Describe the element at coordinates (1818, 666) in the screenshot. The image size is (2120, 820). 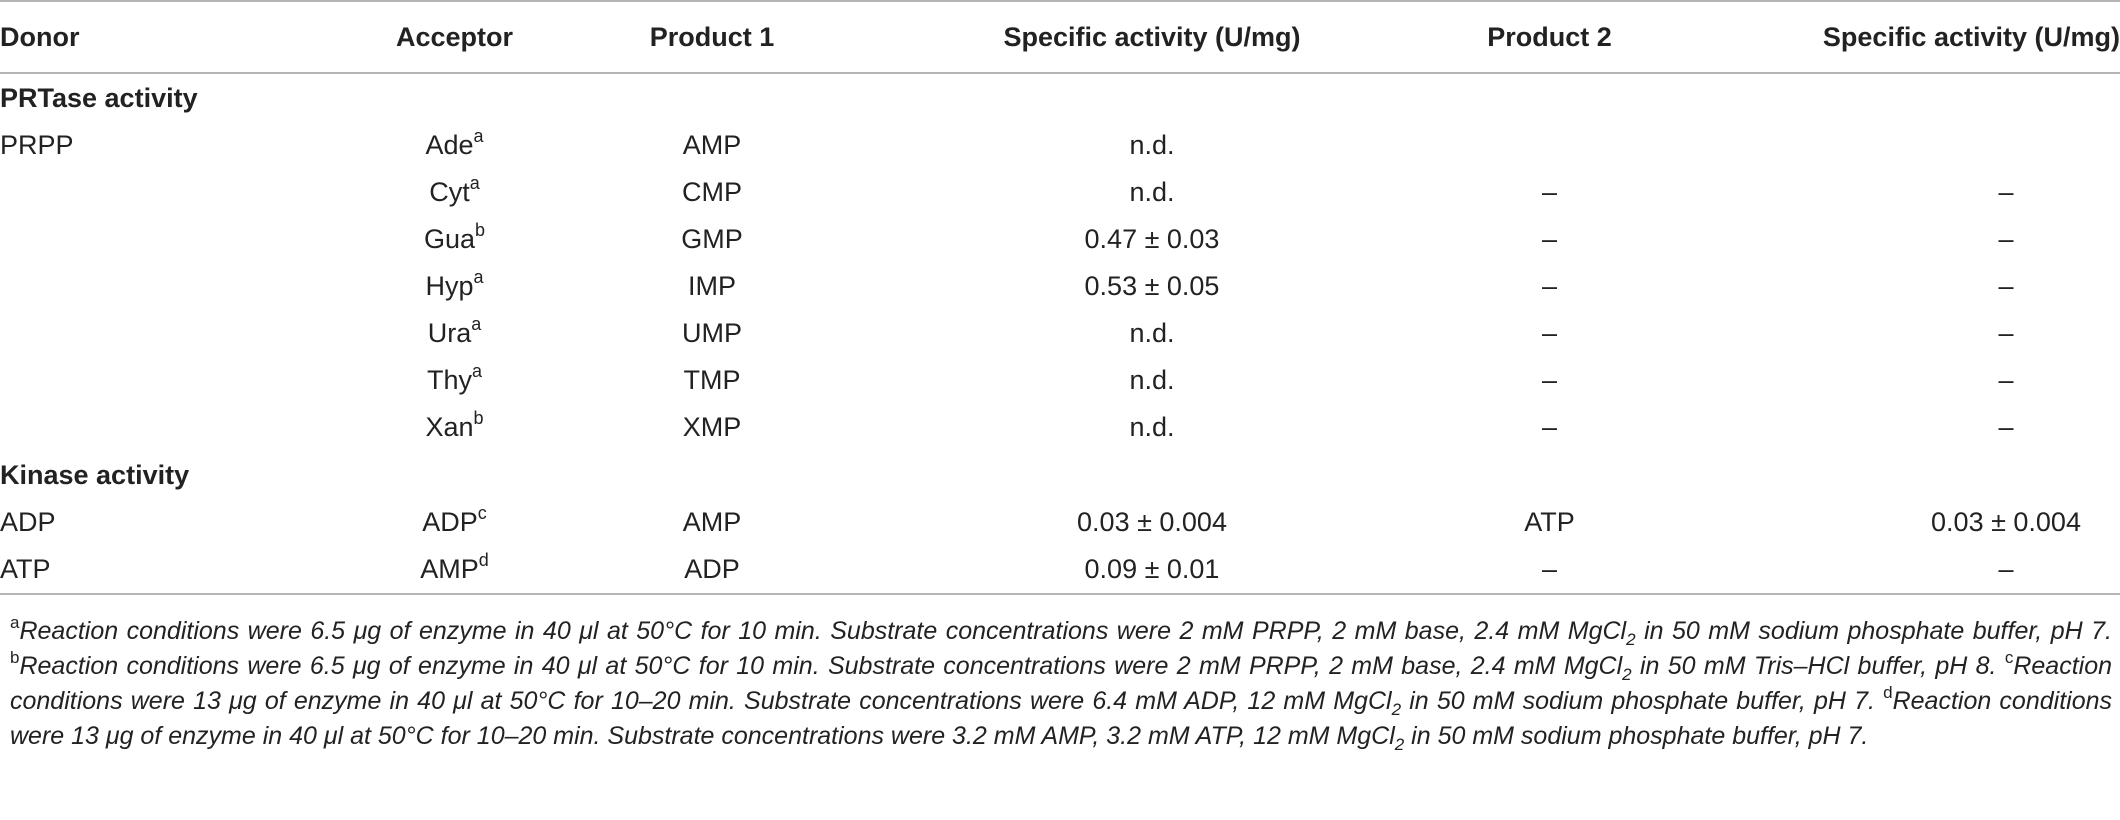
I see `footnote-text: in 50 mM Tris–HCl buffer, pH 8.` at that location.